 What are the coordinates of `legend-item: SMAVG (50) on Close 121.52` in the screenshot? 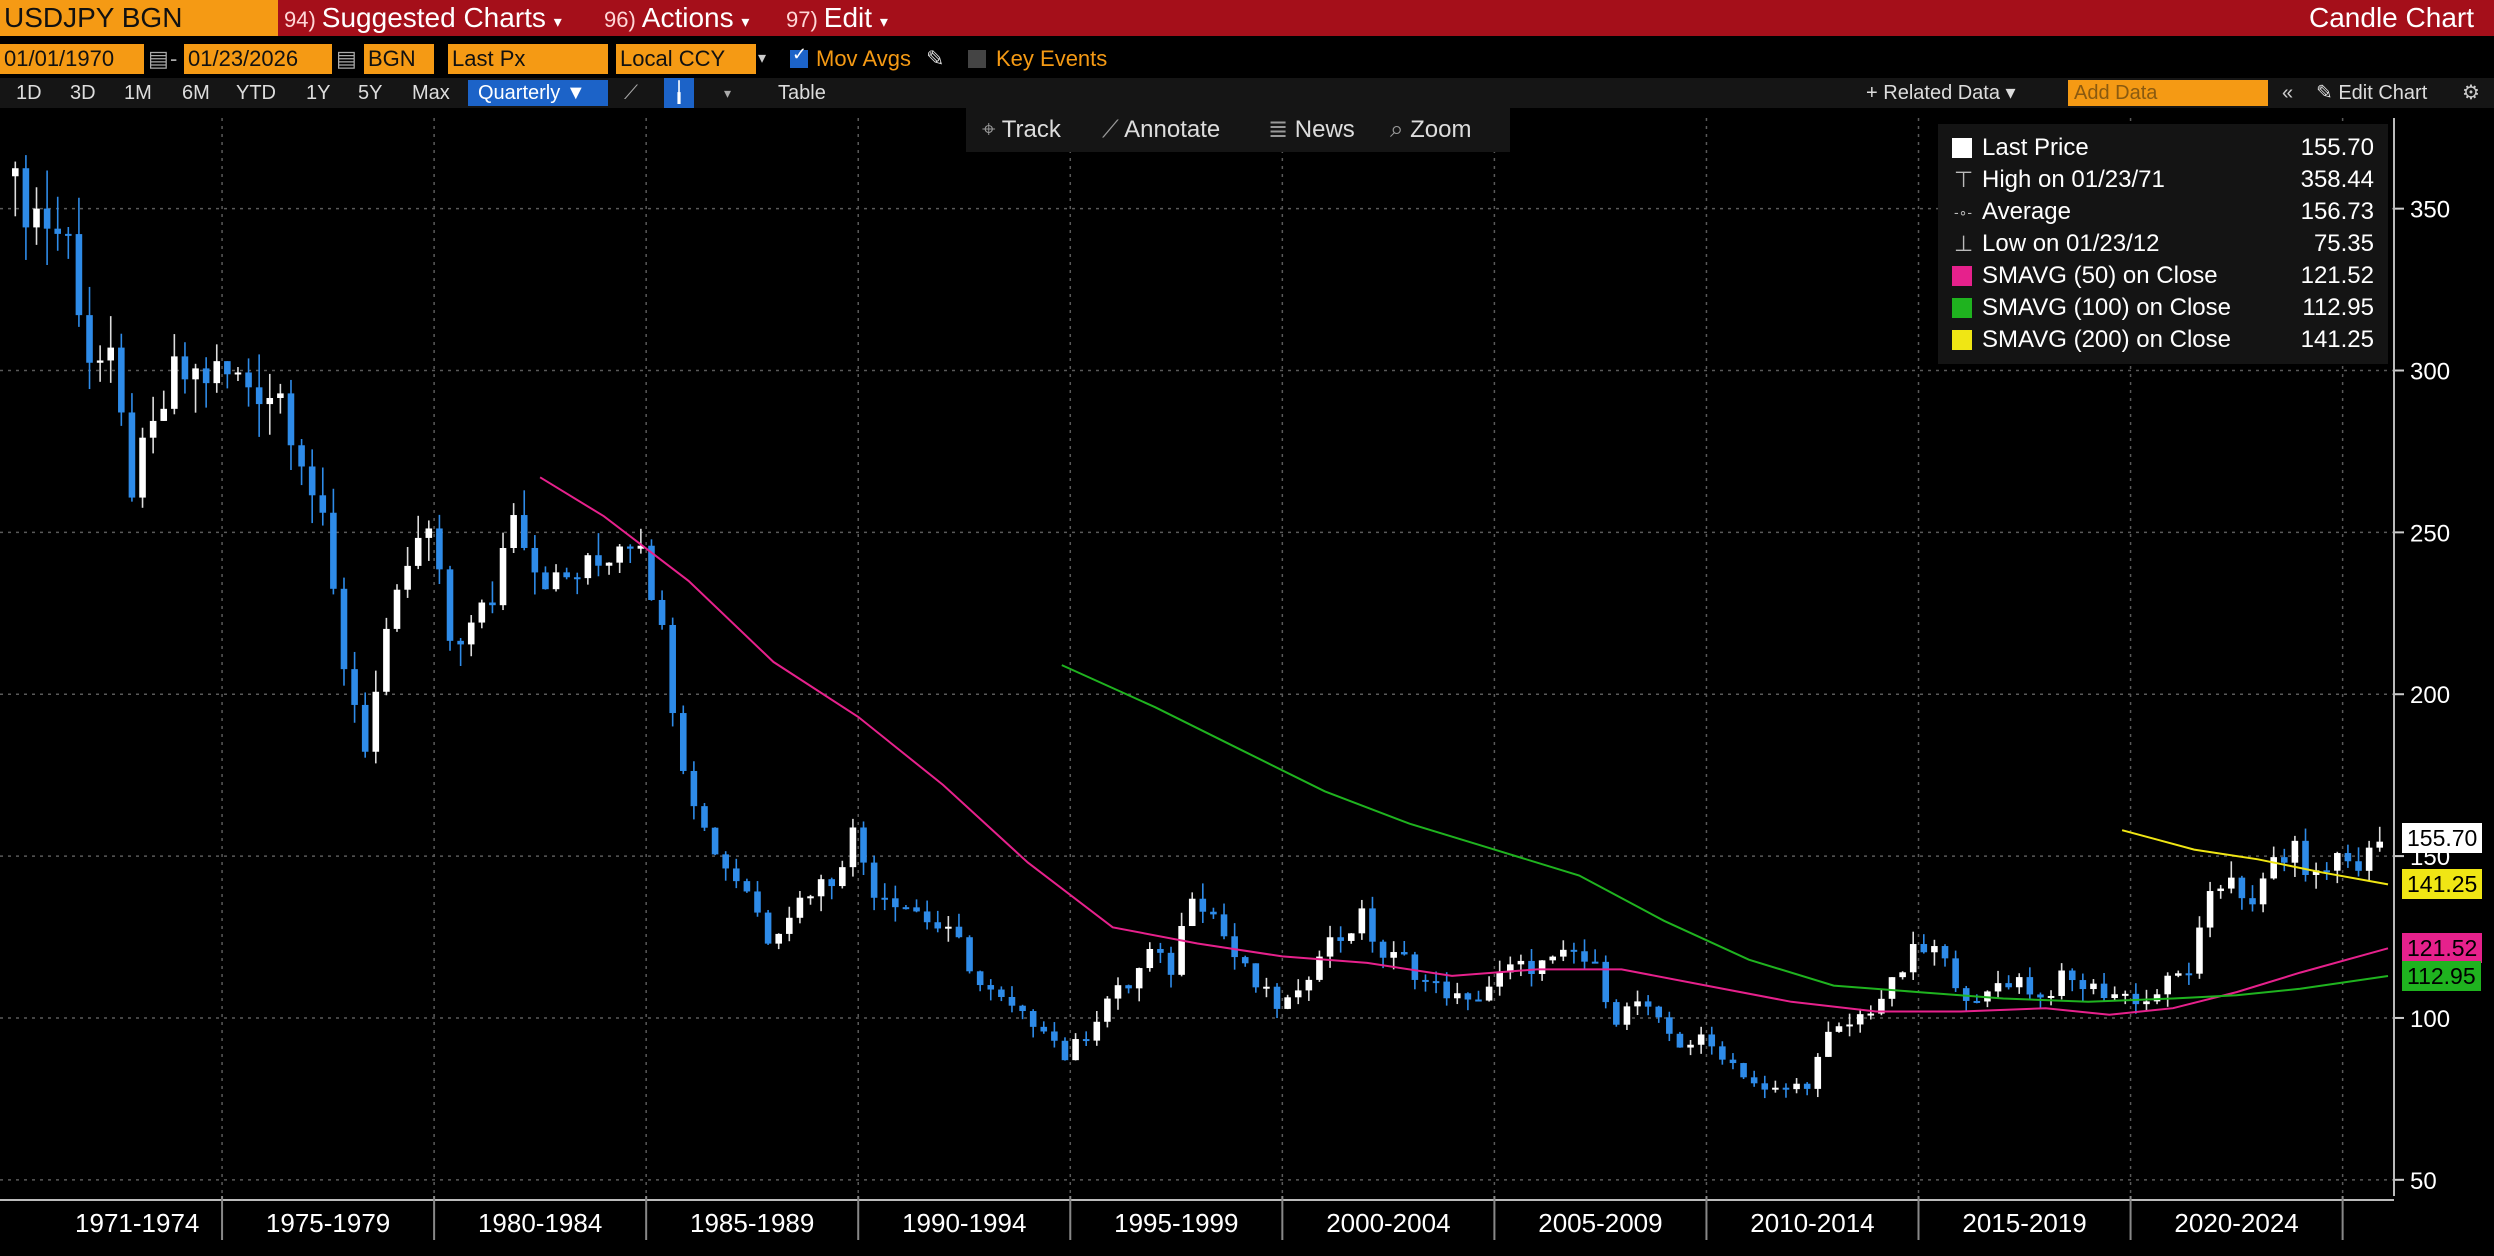 It's located at (2167, 276).